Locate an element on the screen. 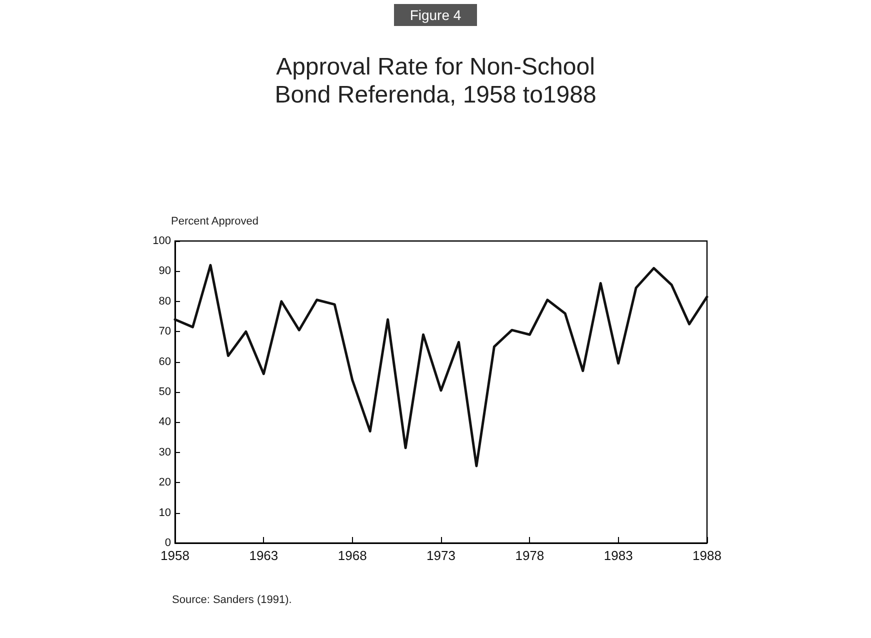 The width and height of the screenshot is (871, 638). y-tick-label: 50 is located at coordinates (164, 392).